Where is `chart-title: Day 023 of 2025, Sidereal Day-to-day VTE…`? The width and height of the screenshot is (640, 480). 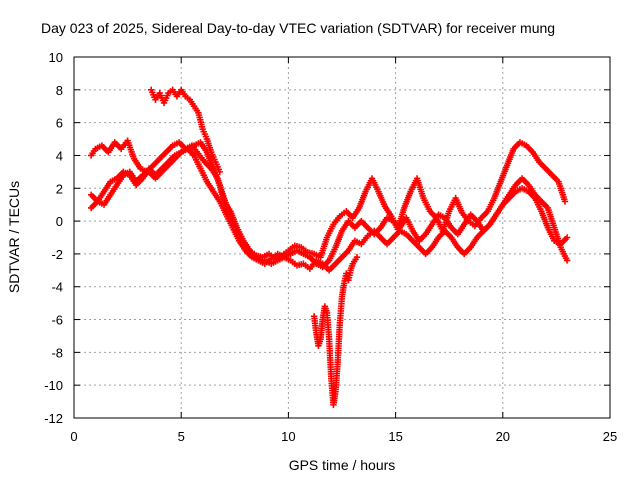 chart-title: Day 023 of 2025, Sidereal Day-to-day VTE… is located at coordinates (298, 28).